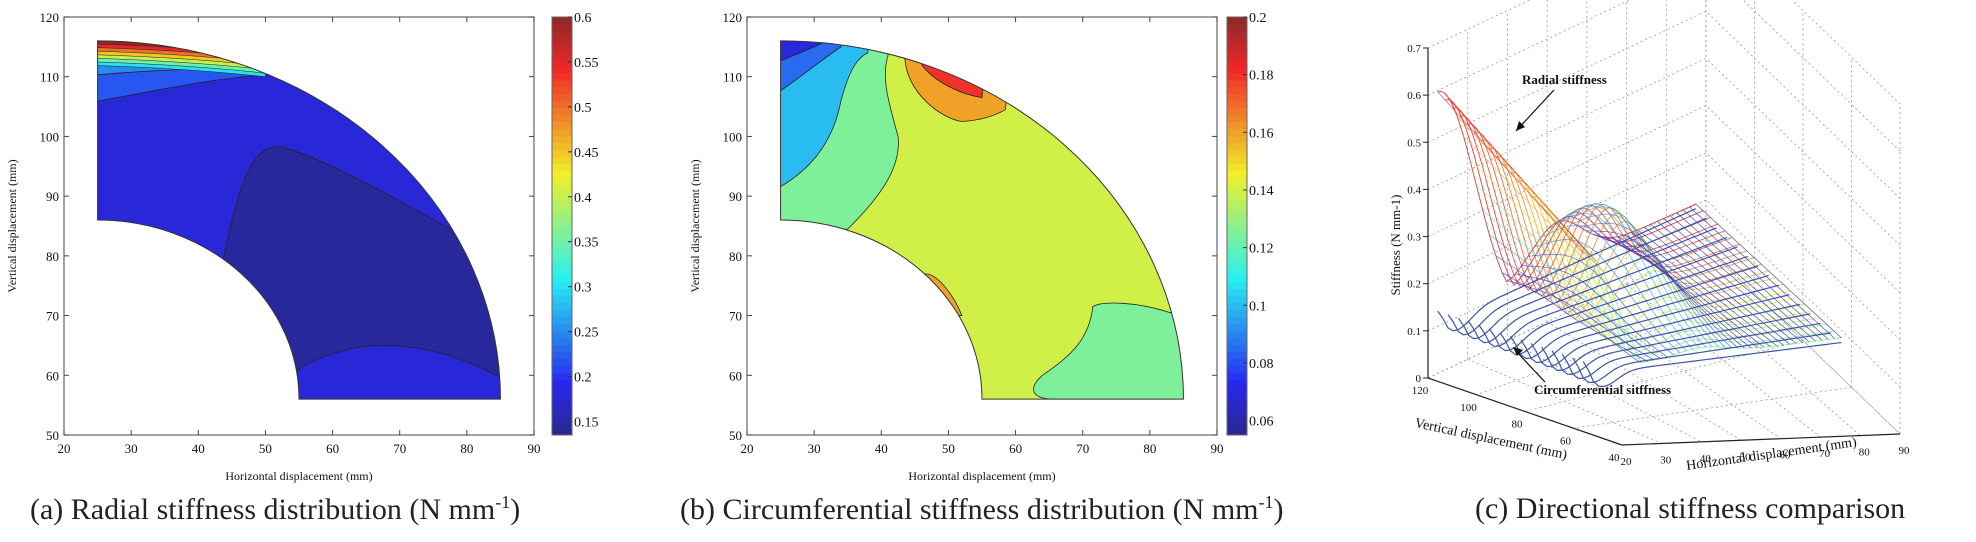 The height and width of the screenshot is (542, 1976). What do you see at coordinates (1602, 389) in the screenshot?
I see `annotation-circumferential: Circumferential sitffness` at bounding box center [1602, 389].